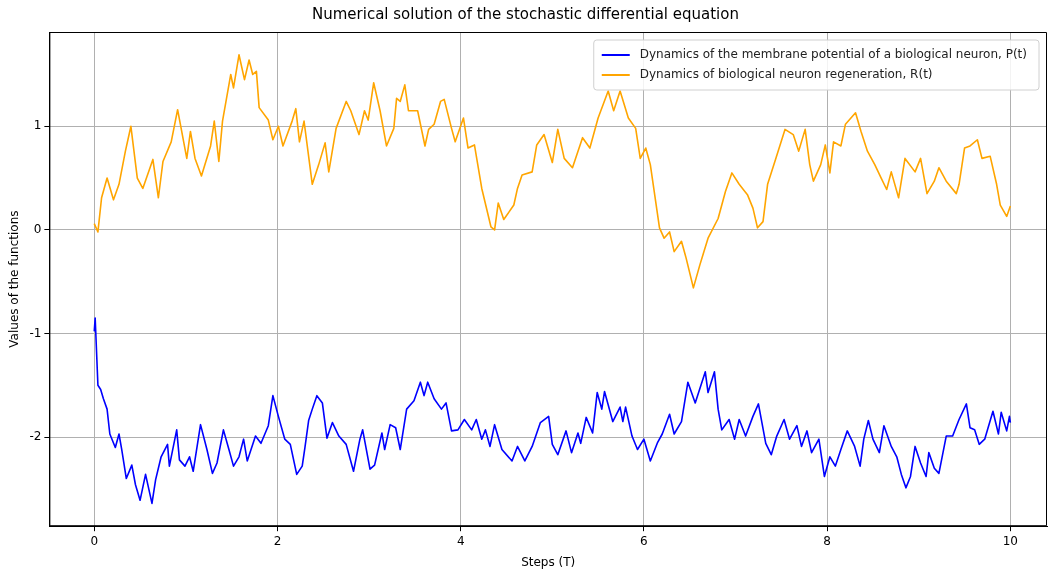 The height and width of the screenshot is (574, 1049). What do you see at coordinates (35, 436) in the screenshot?
I see `y-tick-label: -2` at bounding box center [35, 436].